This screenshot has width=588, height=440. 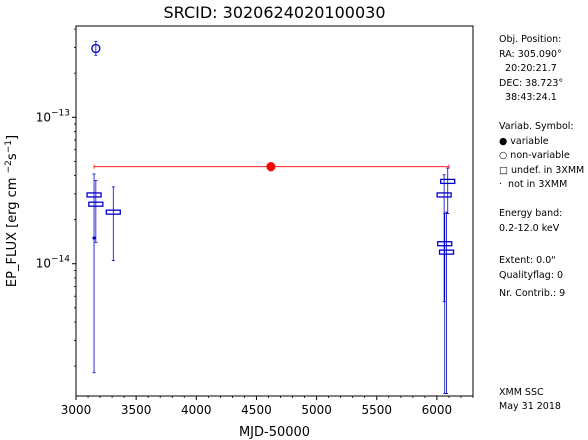 I want to click on x-tick-label: 5500, so click(x=376, y=410).